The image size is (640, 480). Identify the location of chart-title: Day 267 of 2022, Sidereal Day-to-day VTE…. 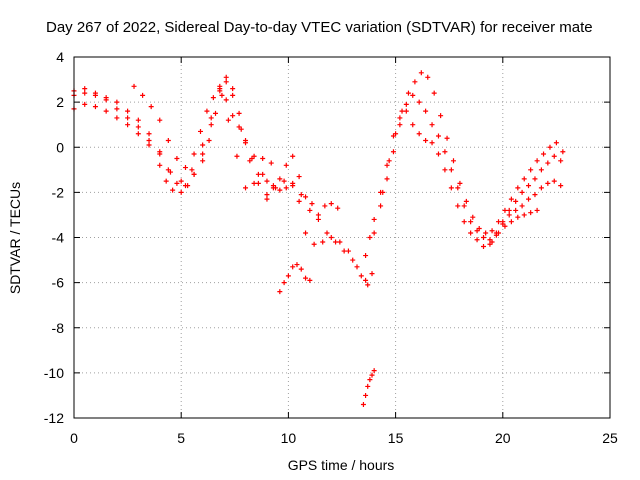
(319, 27).